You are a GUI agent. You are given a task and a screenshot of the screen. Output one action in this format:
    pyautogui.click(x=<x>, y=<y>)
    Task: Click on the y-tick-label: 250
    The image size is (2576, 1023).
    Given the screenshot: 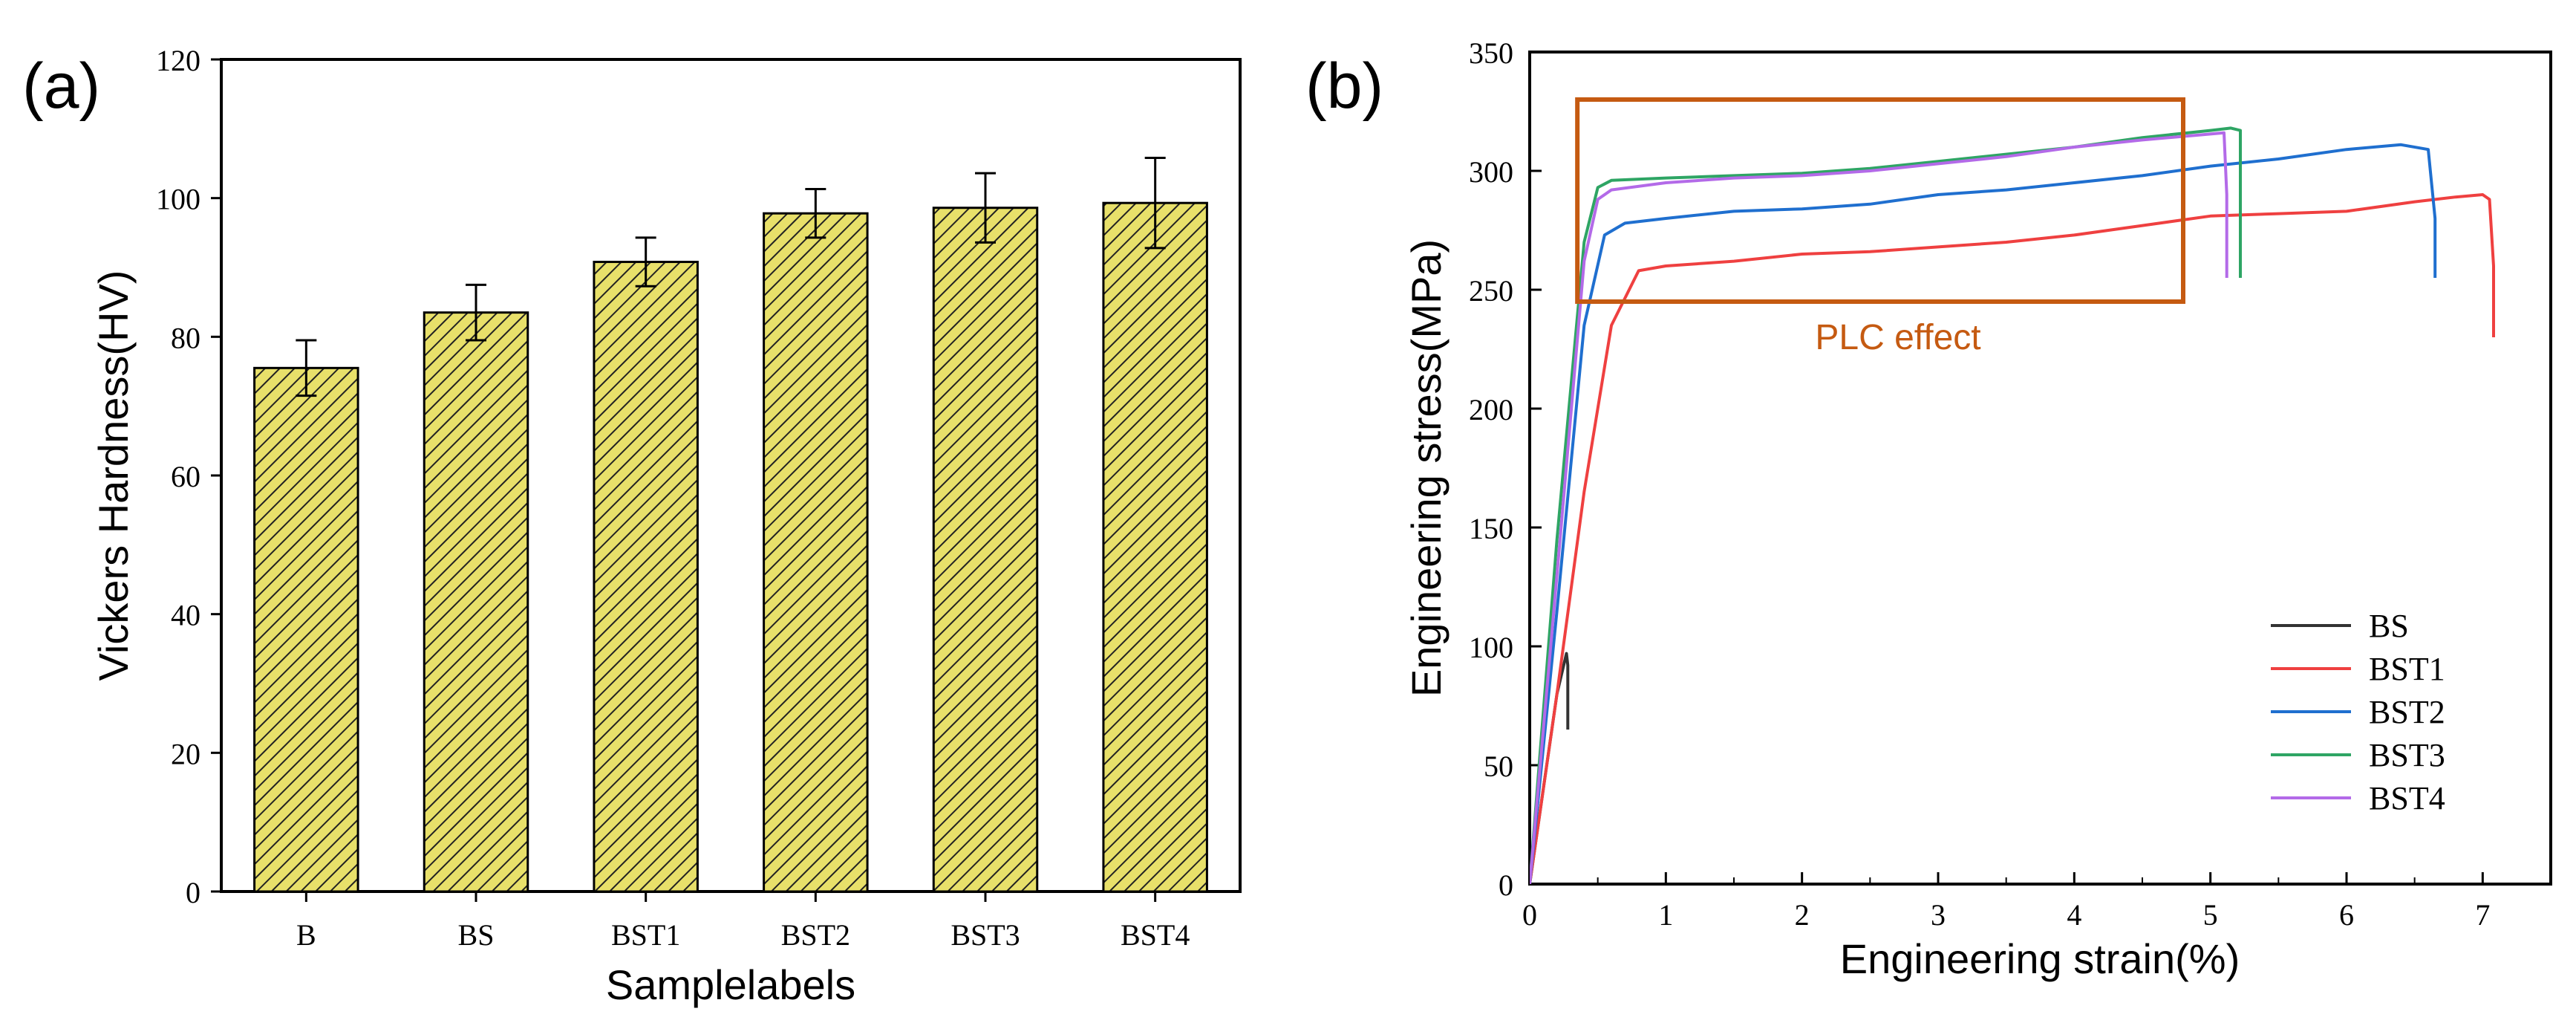 What is the action you would take?
    pyautogui.click(x=1491, y=291)
    